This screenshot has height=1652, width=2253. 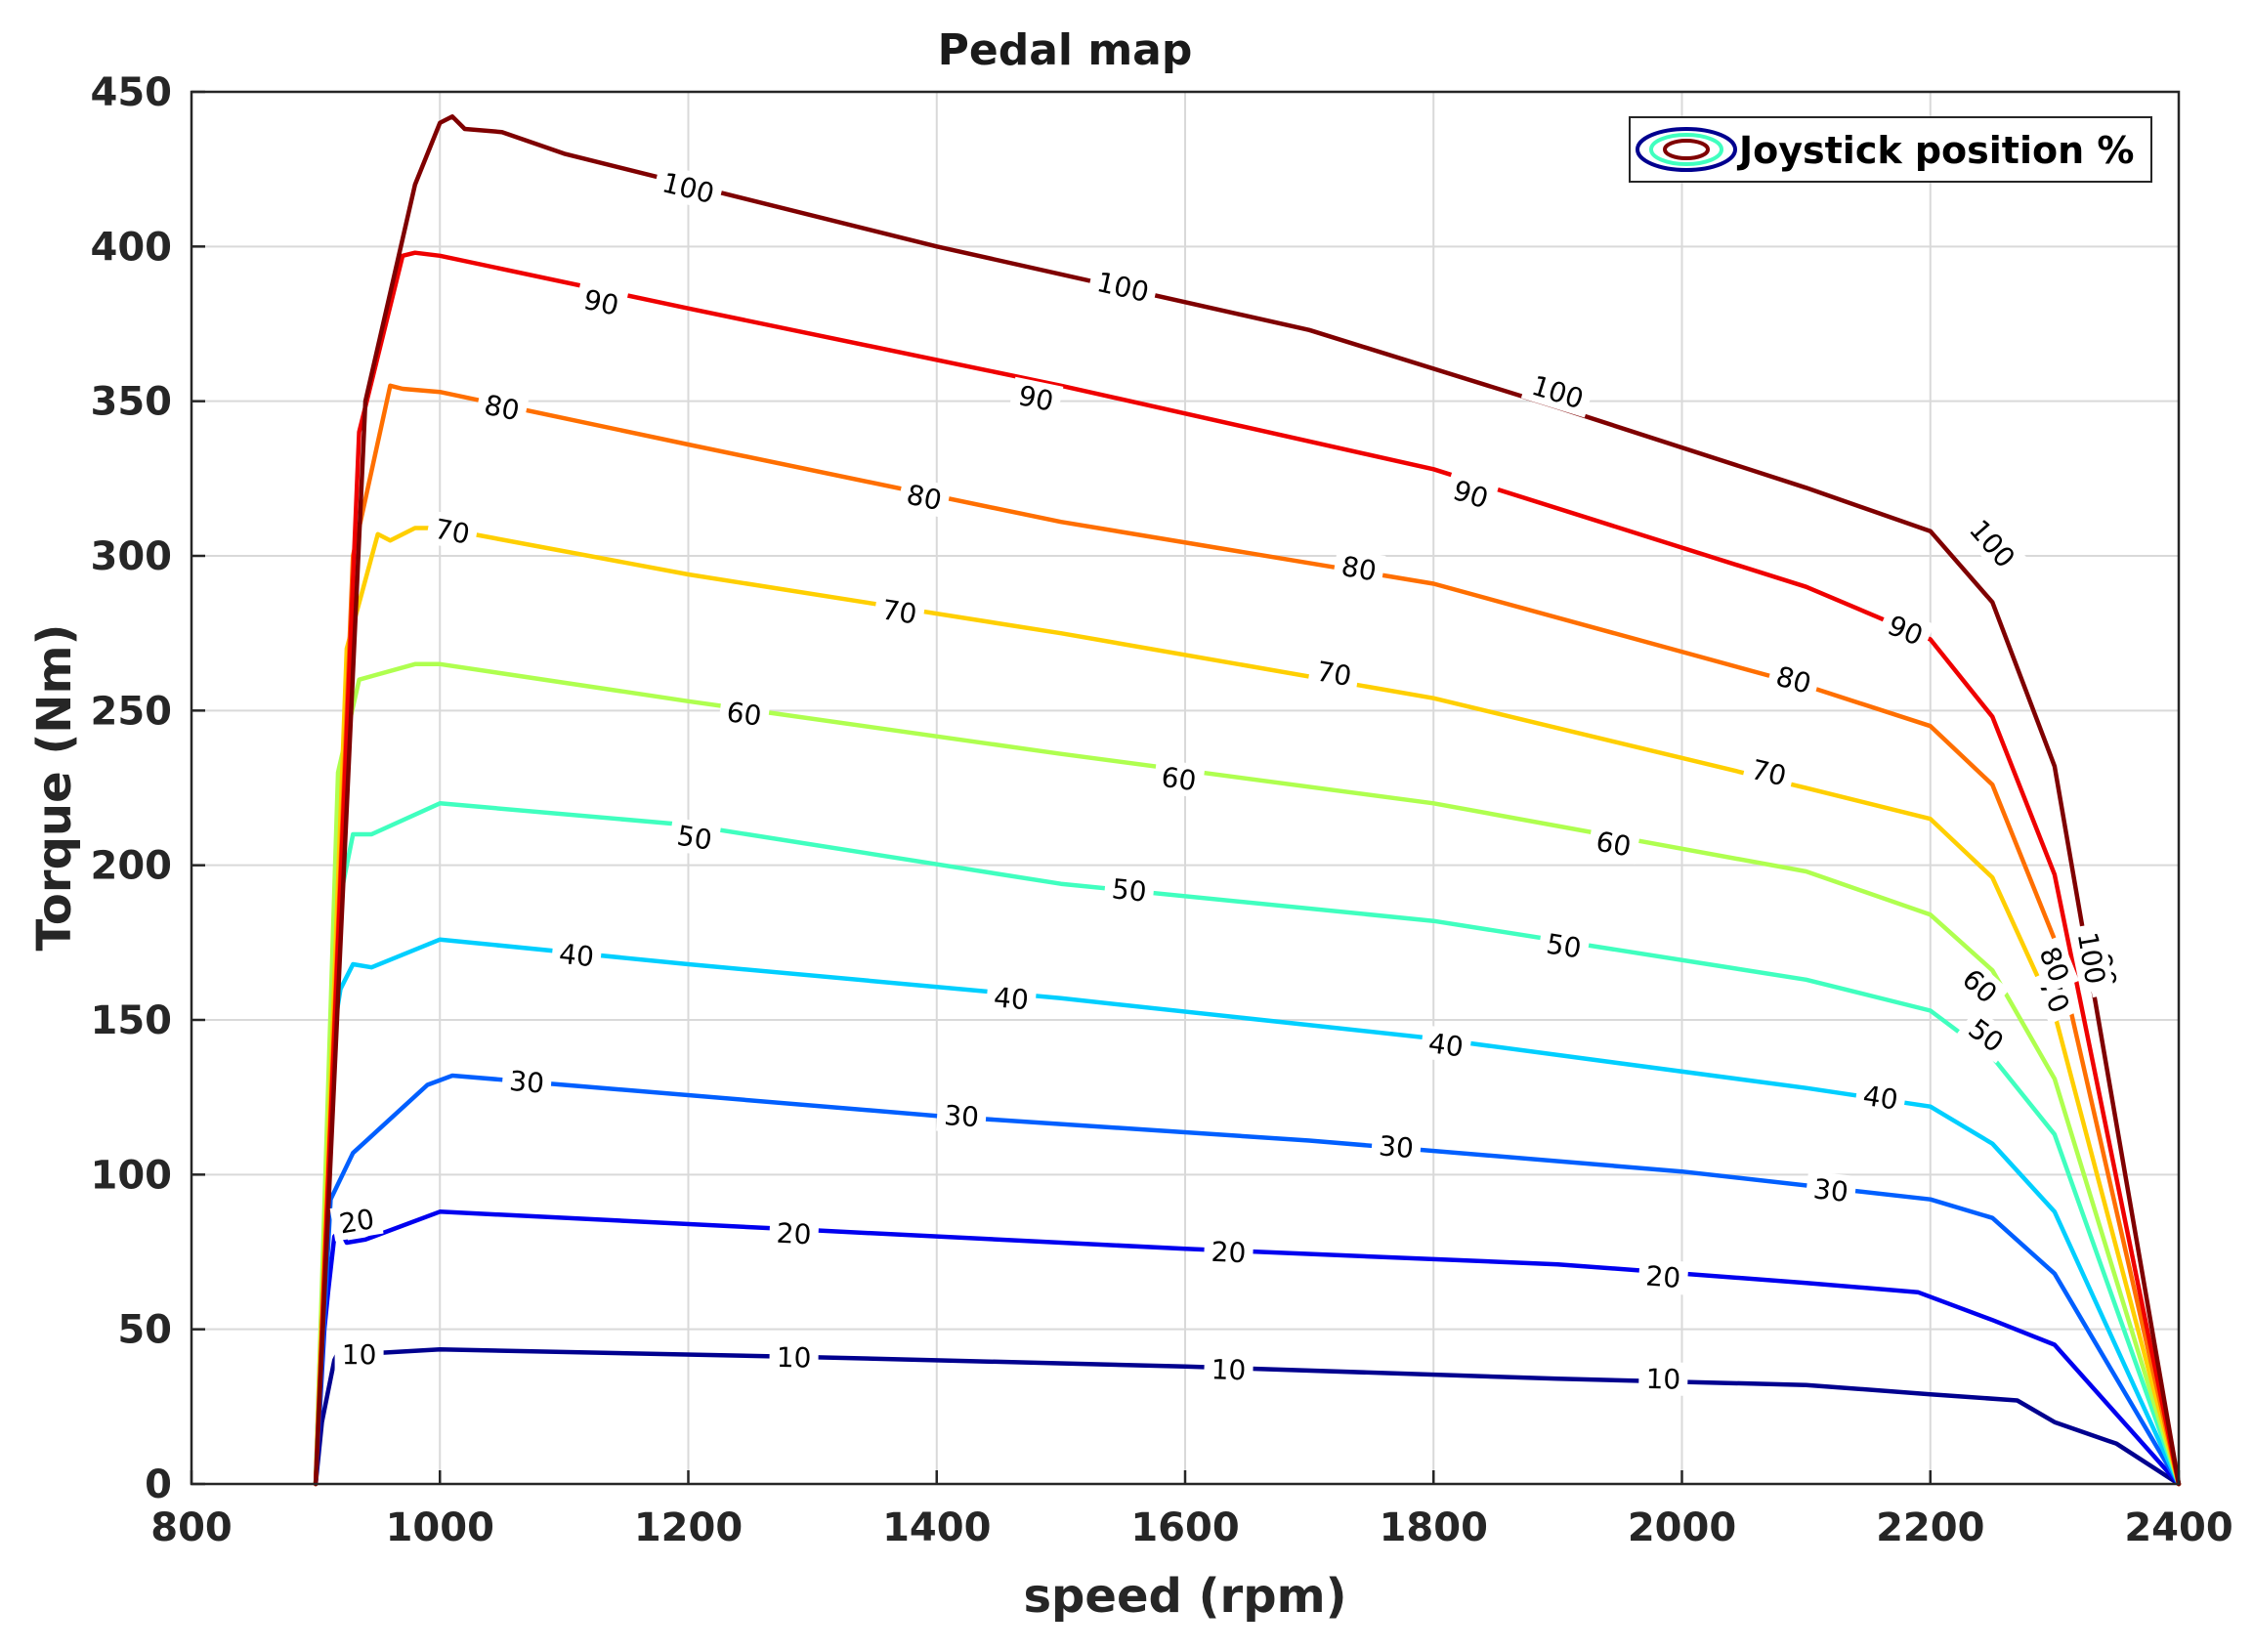 I want to click on y-tick-label: 450, so click(x=132, y=92).